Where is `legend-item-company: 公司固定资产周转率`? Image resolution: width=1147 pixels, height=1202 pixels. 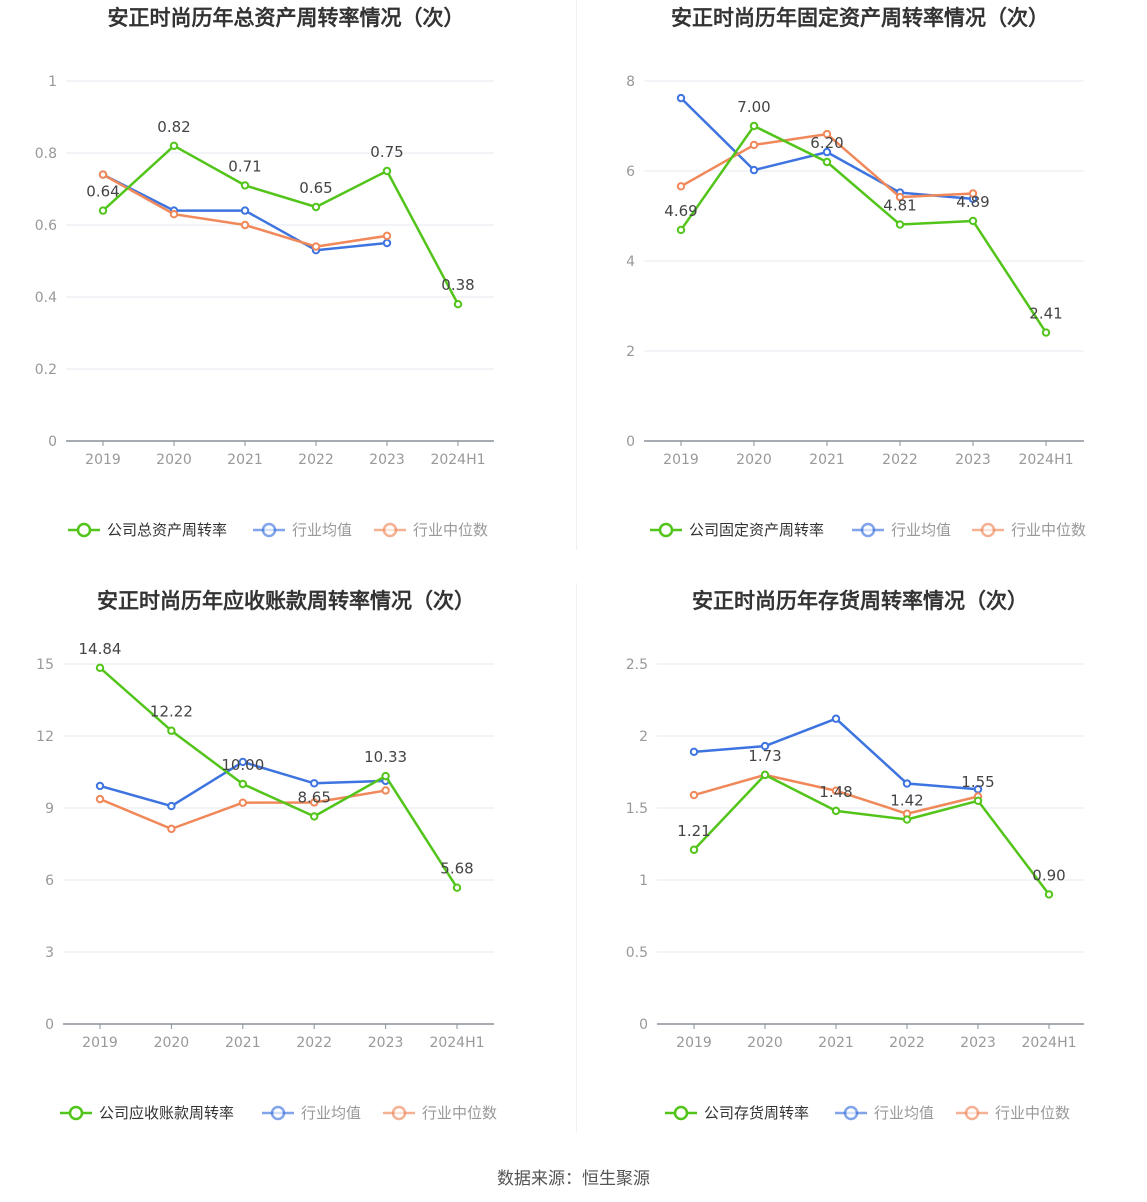 legend-item-company: 公司固定资产周转率 is located at coordinates (737, 530).